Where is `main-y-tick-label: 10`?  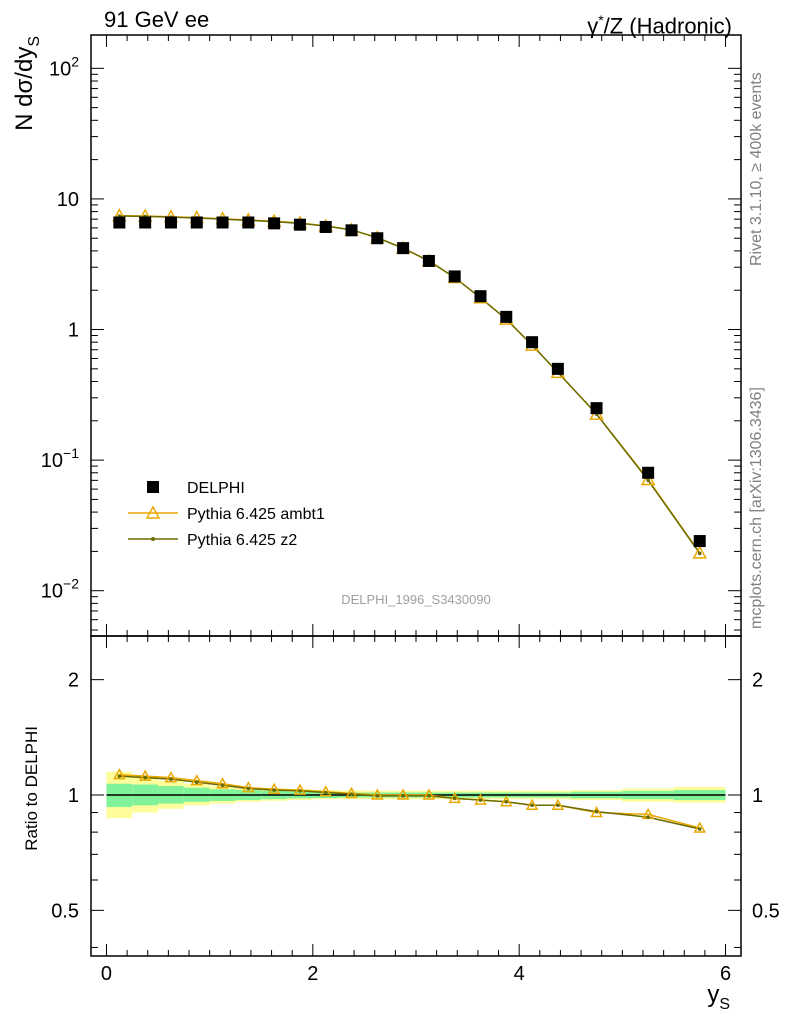
main-y-tick-label: 10 is located at coordinates (68, 200).